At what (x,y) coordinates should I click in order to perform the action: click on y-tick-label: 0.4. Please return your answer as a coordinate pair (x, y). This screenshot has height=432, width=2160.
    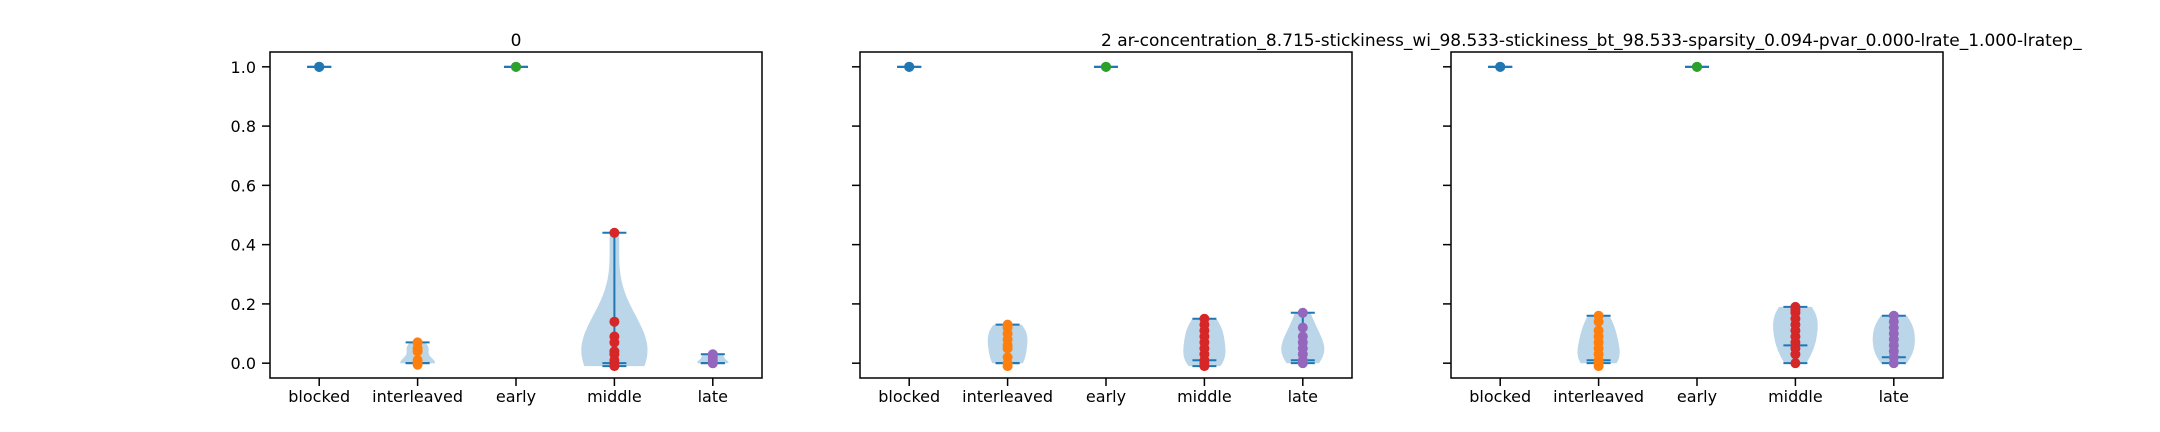
    Looking at the image, I should click on (243, 245).